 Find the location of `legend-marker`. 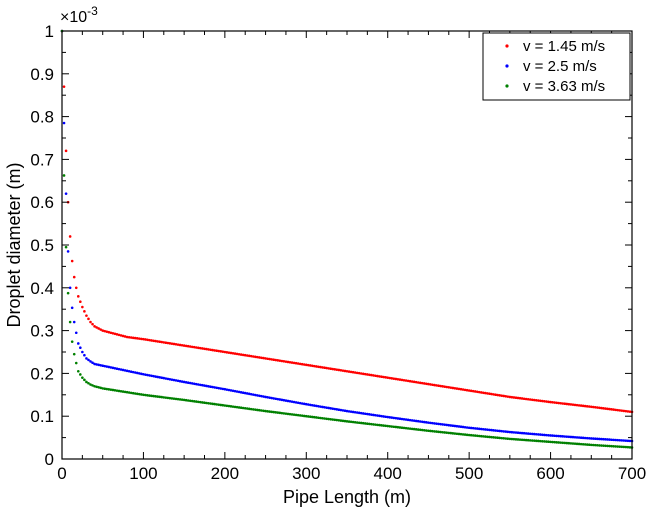

legend-marker is located at coordinates (507, 86).